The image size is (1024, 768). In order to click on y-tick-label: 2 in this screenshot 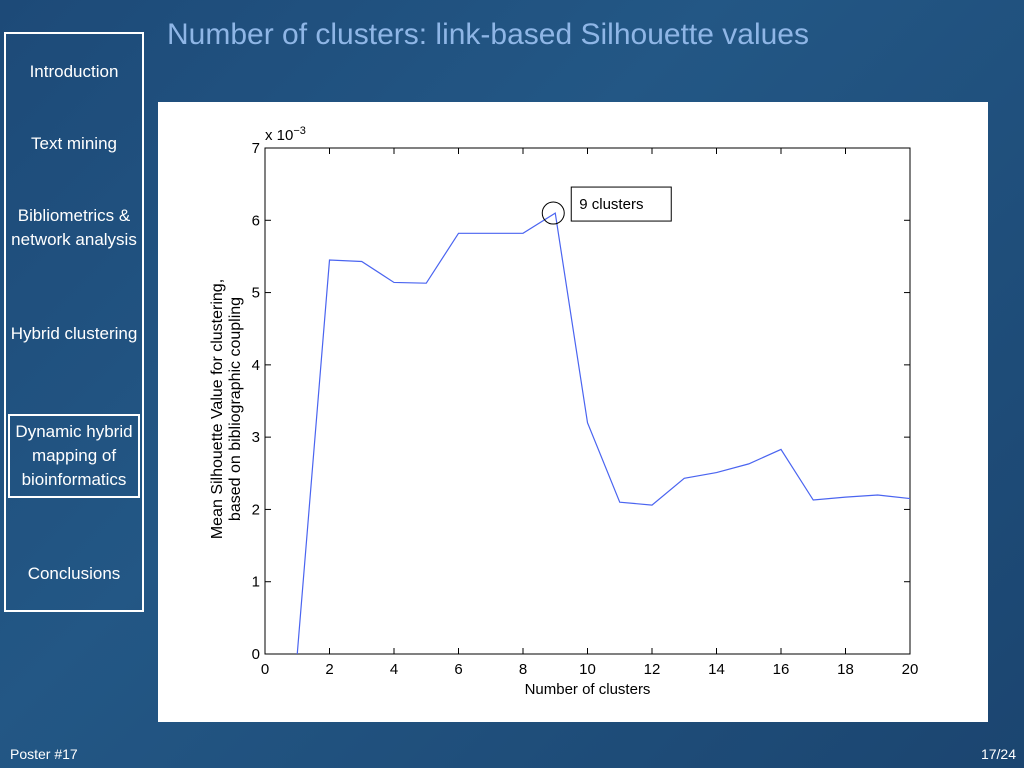, I will do `click(256, 509)`.